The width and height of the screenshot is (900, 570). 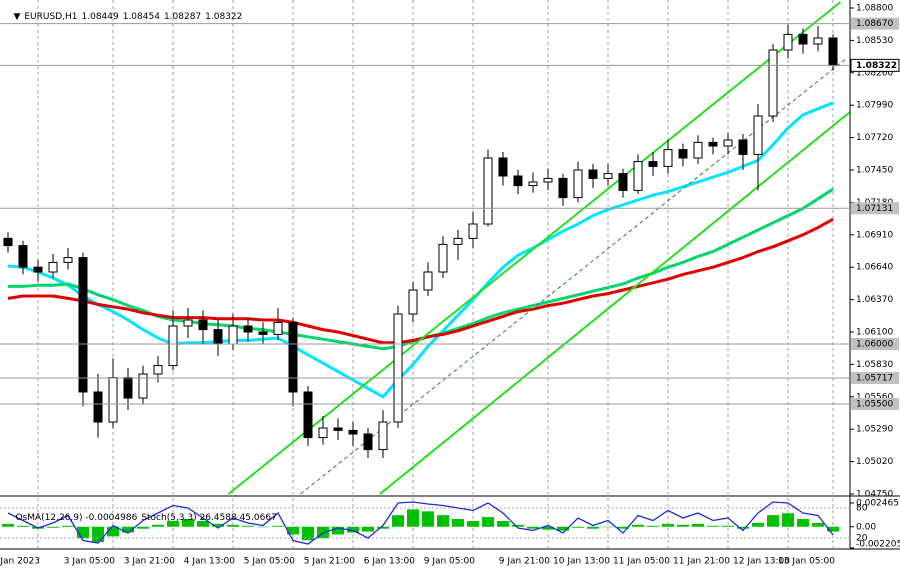 I want to click on chart-header: ▼ EURUSD,H1 1.08449 1.08454 1.08287 1.08322, so click(x=124, y=17).